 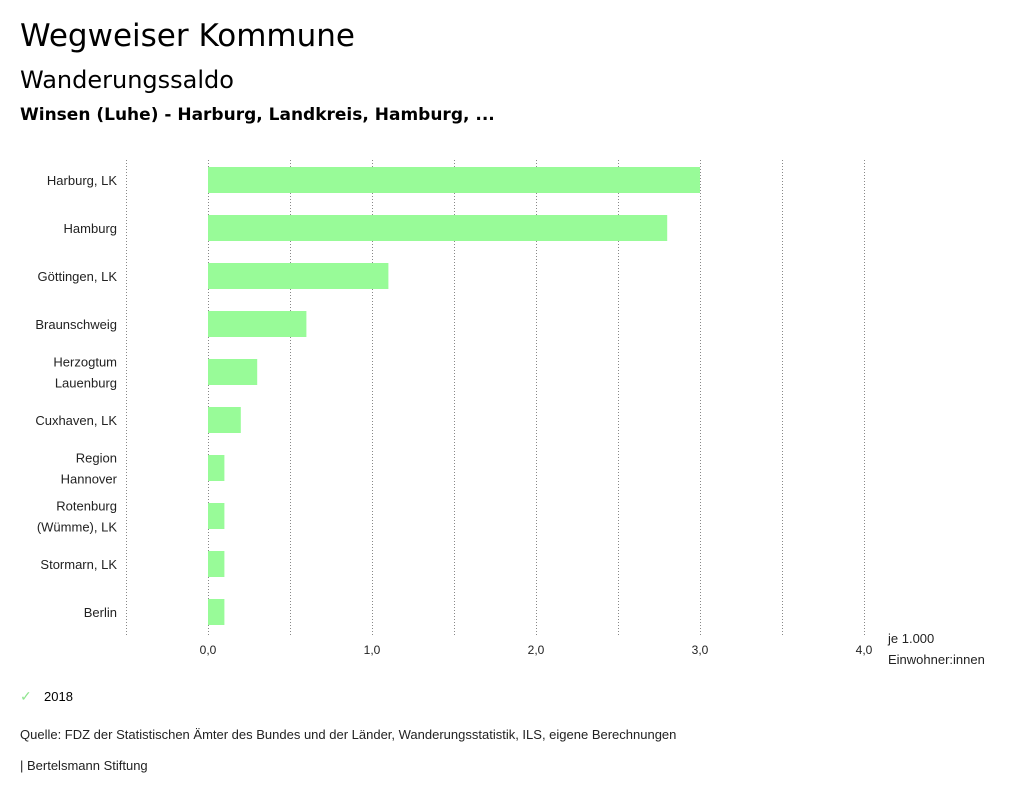 I want to click on category-label: Göttingen, LK, so click(x=78, y=276).